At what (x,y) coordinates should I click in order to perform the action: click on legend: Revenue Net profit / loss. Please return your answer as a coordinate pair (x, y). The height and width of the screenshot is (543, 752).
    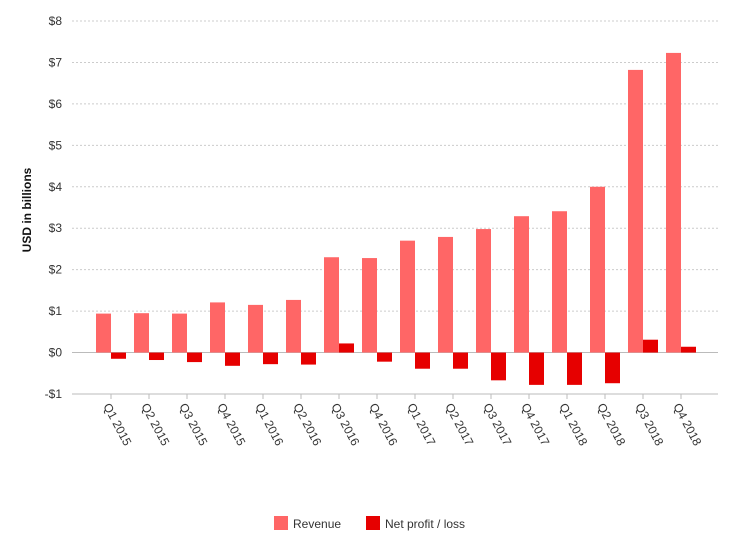
    Looking at the image, I should click on (369, 523).